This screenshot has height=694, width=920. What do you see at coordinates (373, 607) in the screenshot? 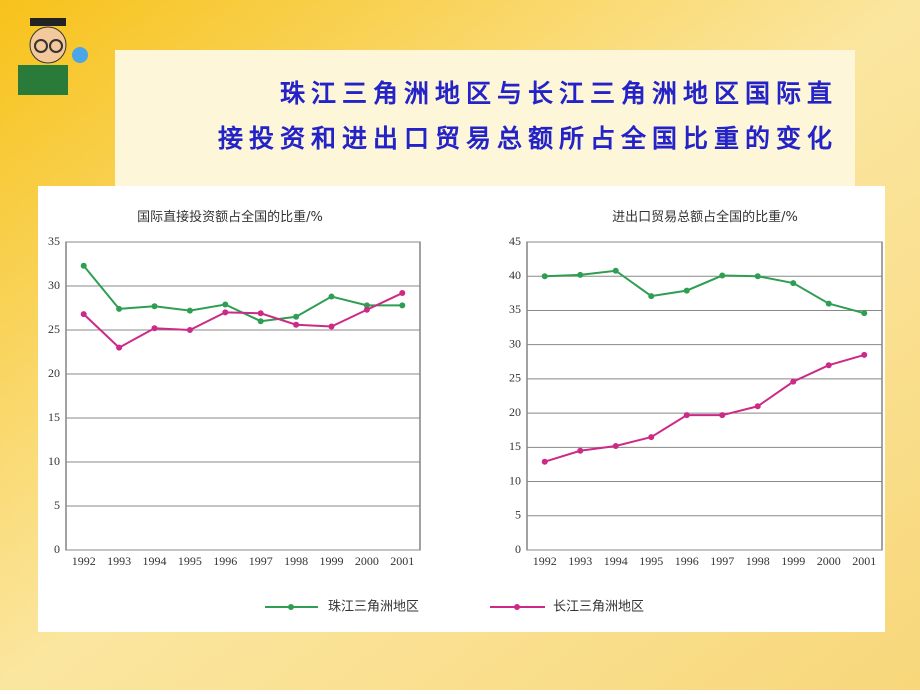
I see `legend-label: 珠江三角洲地区` at bounding box center [373, 607].